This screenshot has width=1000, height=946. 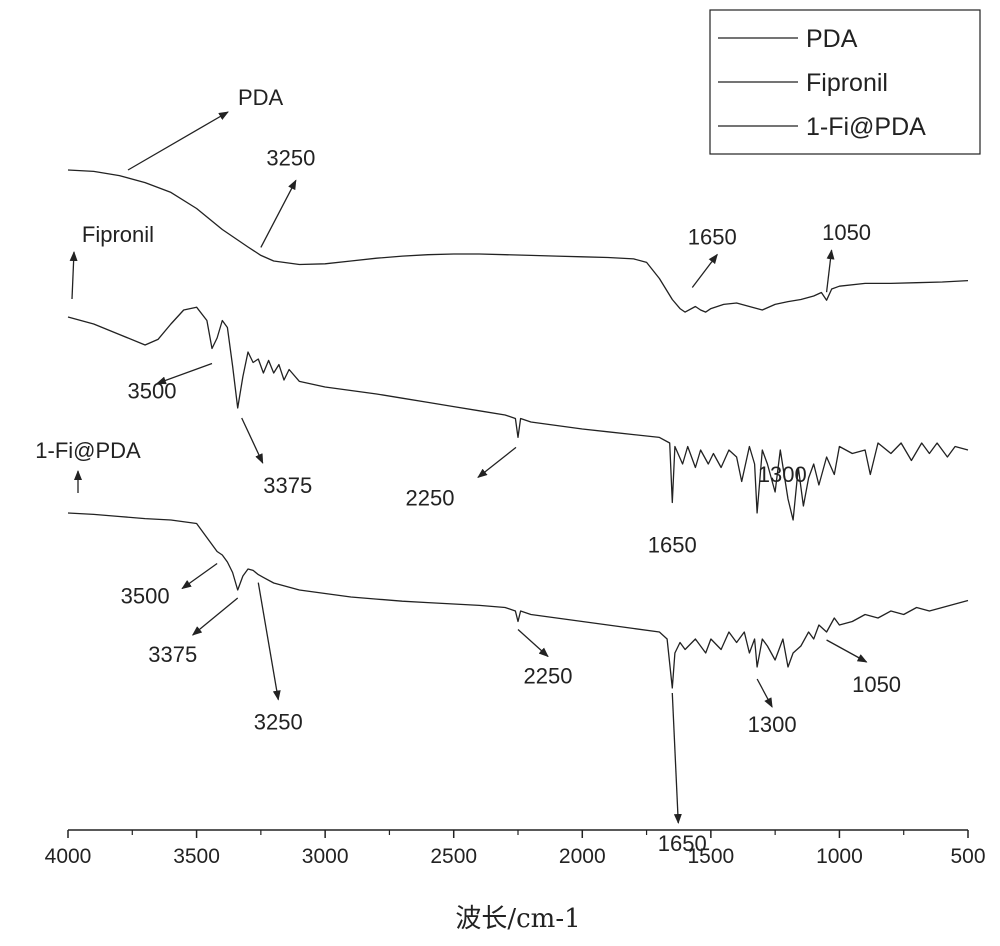 What do you see at coordinates (515, 881) in the screenshot?
I see `x-axis: 4000 3500 3000 2500 2000 1500 1000 500 波长/cm-1` at bounding box center [515, 881].